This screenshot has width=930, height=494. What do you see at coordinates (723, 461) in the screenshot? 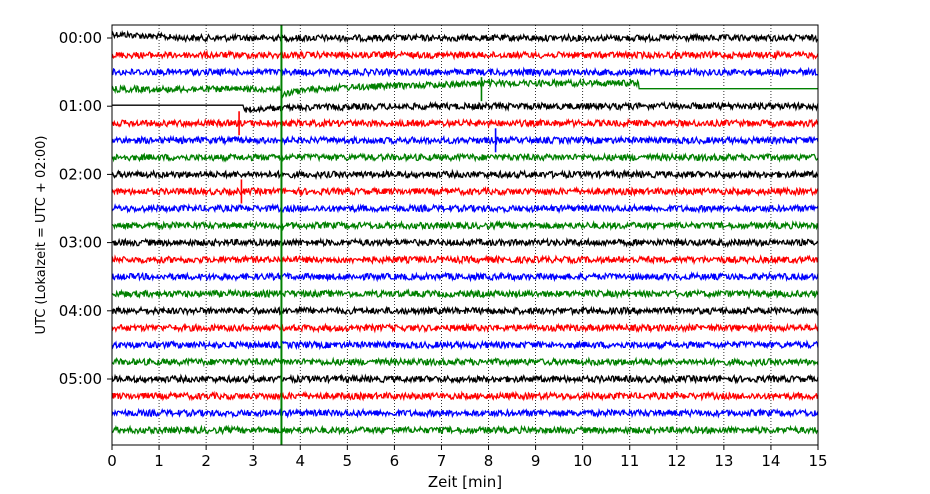
I see `x-tick-label: 13` at bounding box center [723, 461].